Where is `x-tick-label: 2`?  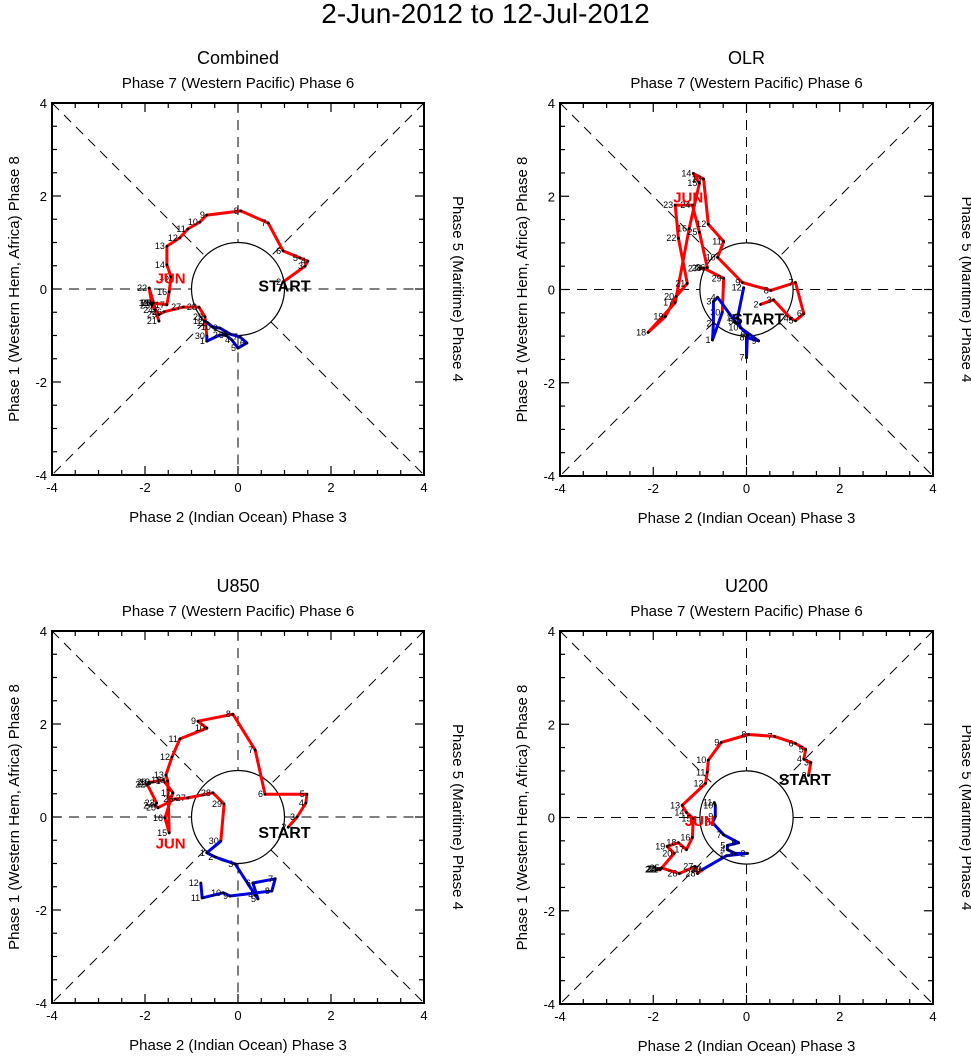
x-tick-label: 2 is located at coordinates (839, 1016).